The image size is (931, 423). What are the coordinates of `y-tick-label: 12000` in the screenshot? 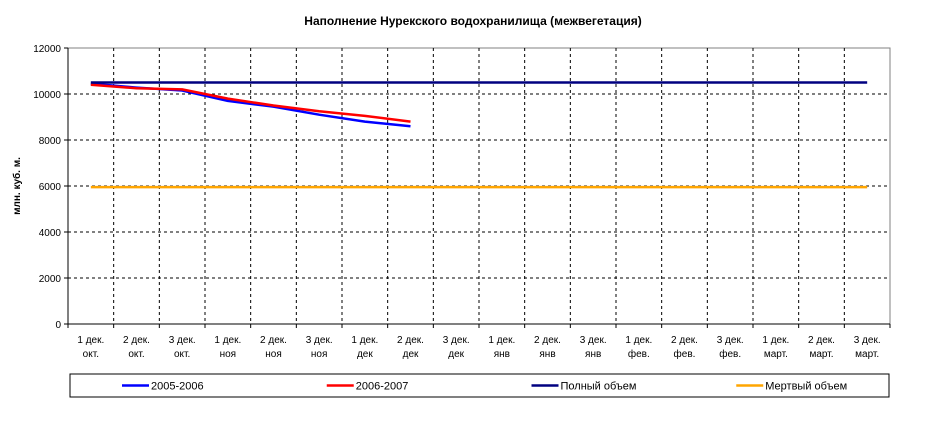 It's located at (47, 49).